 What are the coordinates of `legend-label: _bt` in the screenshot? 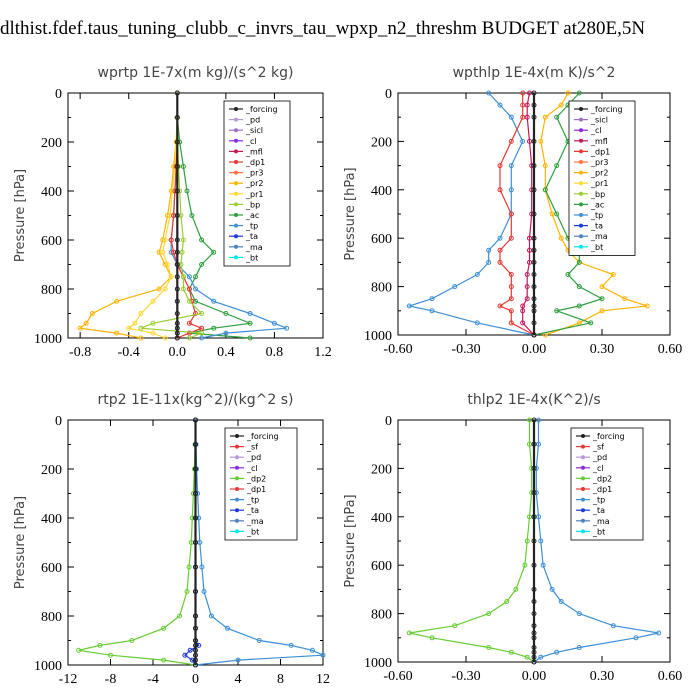 It's located at (252, 531).